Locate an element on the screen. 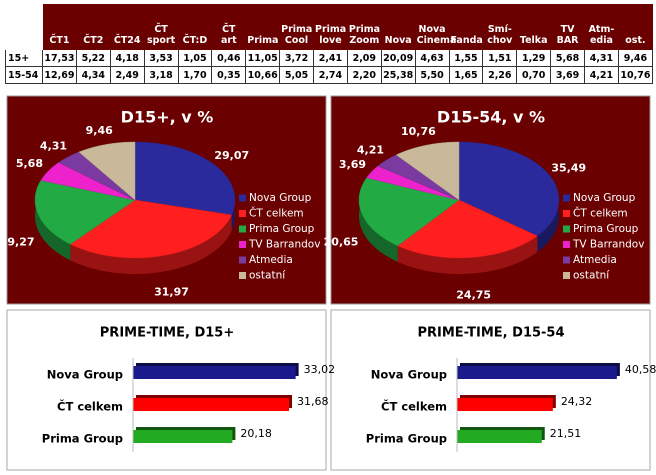 This screenshot has height=475, width=656. slice-label: 4,21 is located at coordinates (370, 149).